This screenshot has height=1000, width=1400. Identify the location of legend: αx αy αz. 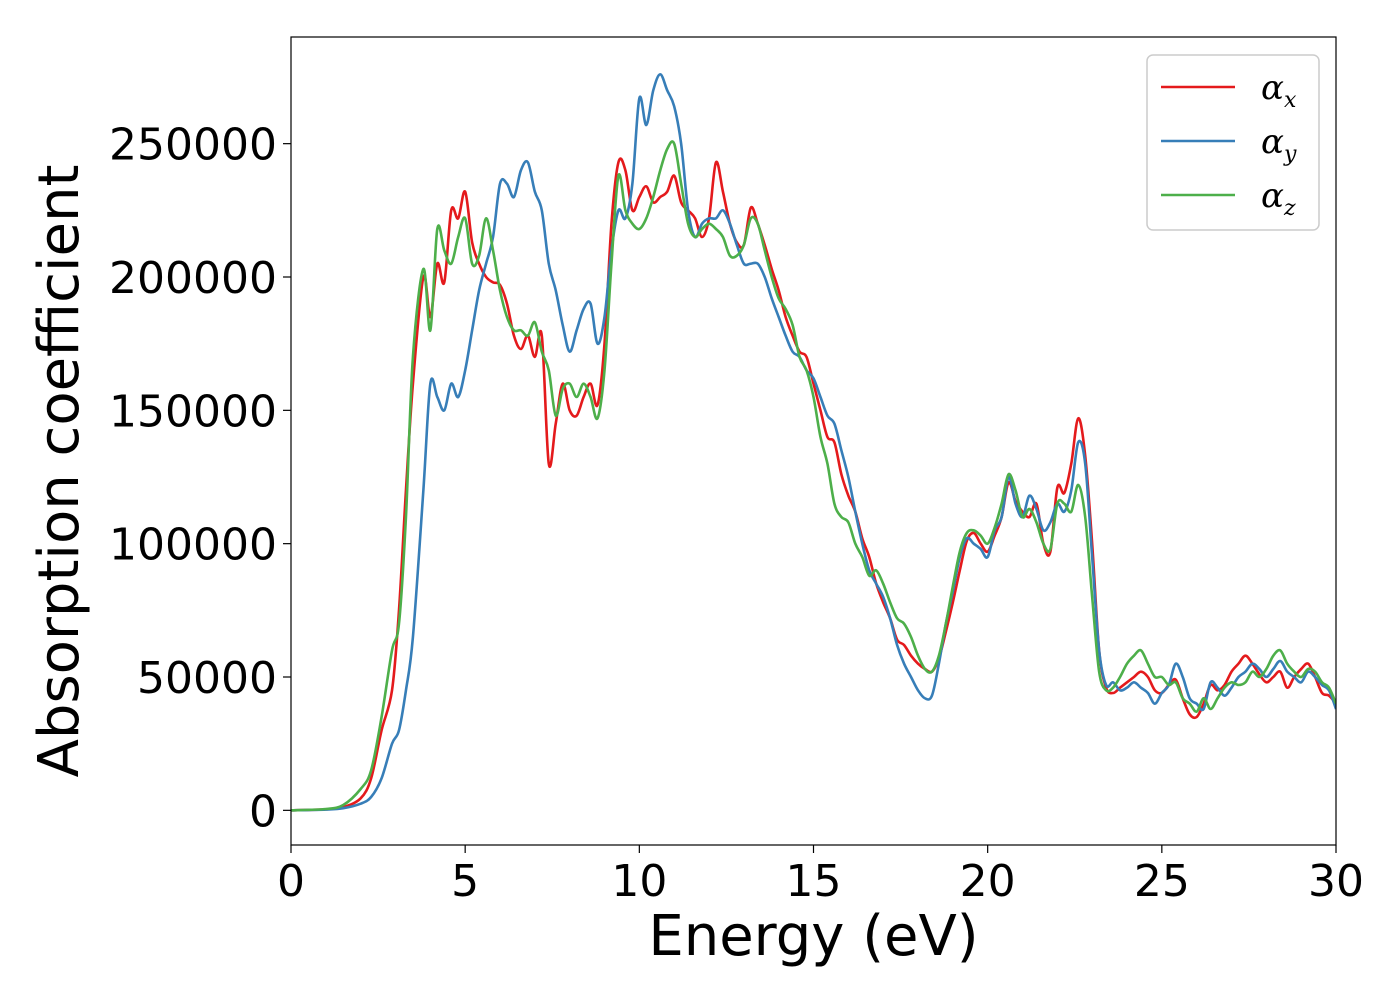
(1233, 142).